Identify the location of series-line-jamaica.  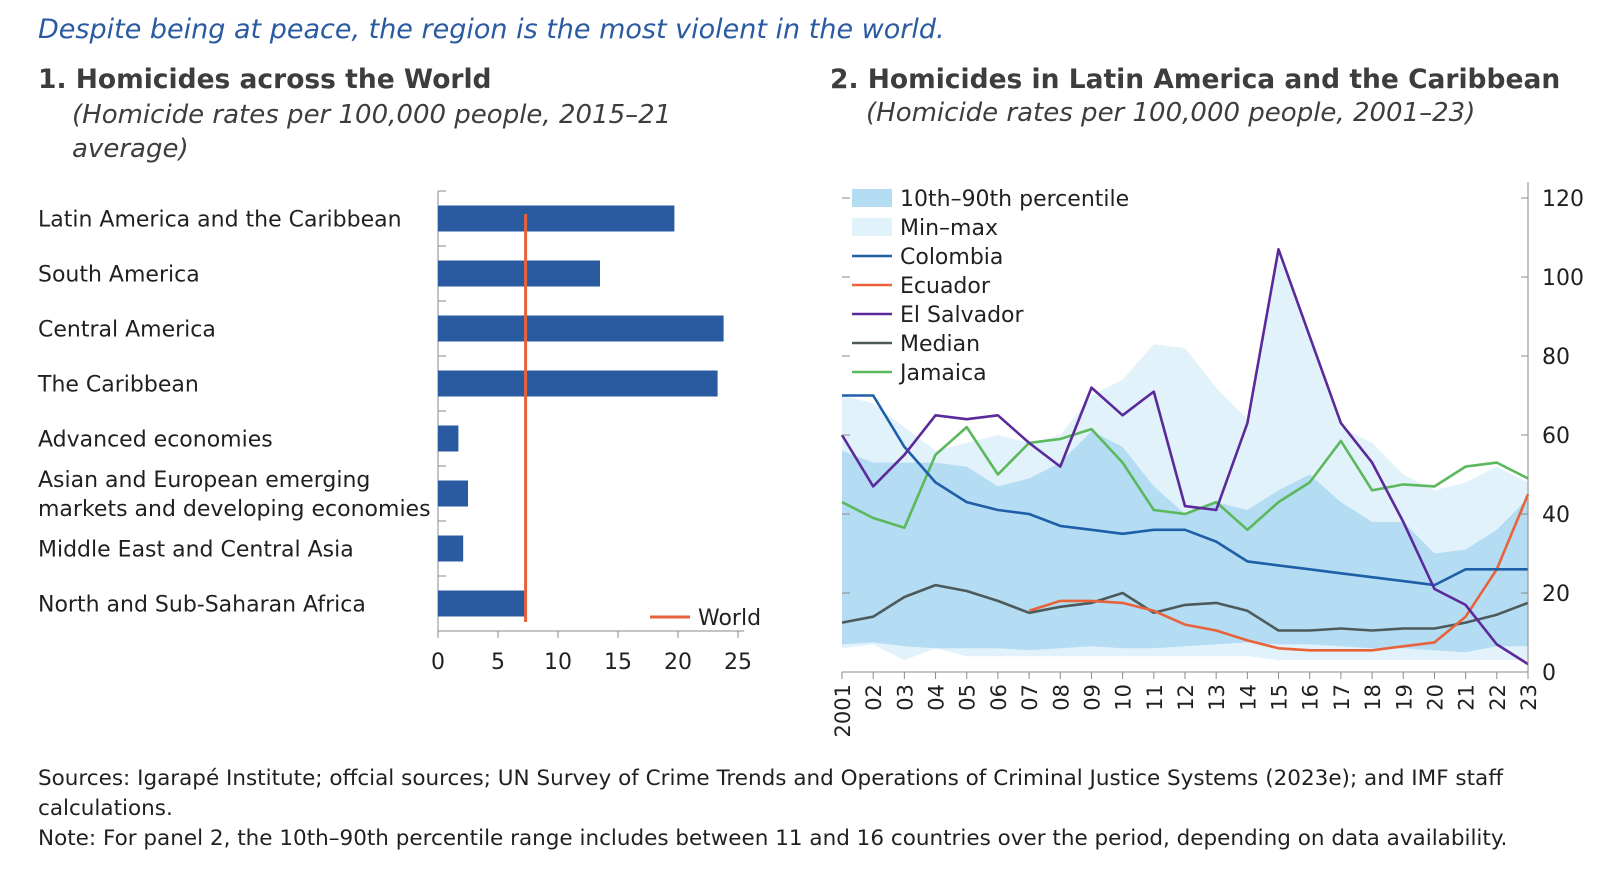
(1185, 478).